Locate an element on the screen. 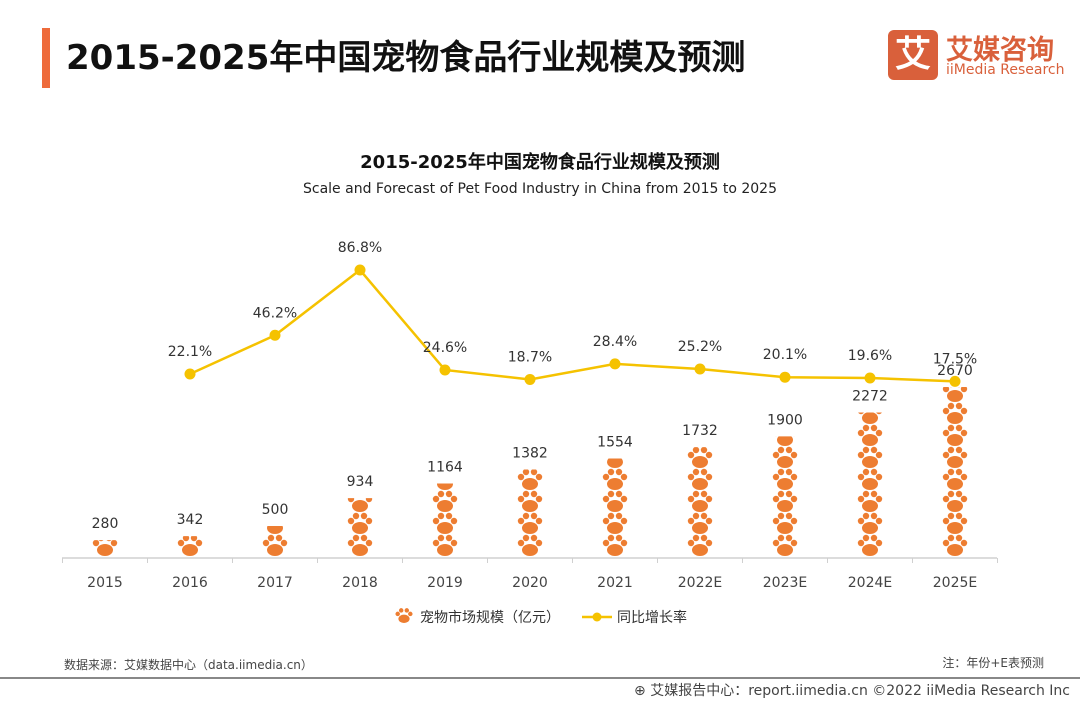 This screenshot has height=702, width=1080. x-tick-label: 2023E is located at coordinates (785, 583).